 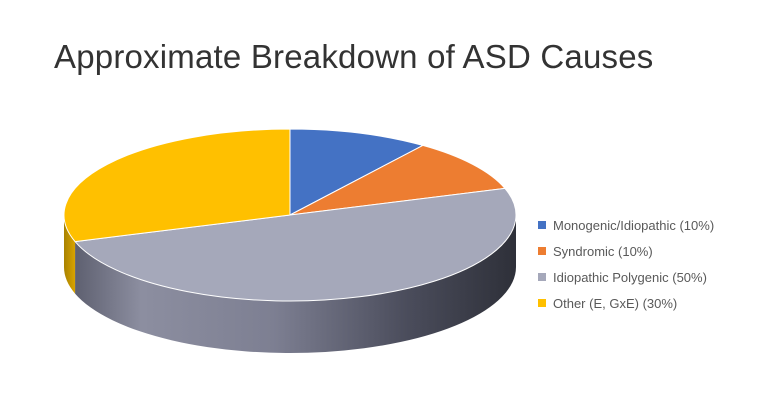 What do you see at coordinates (634, 225) in the screenshot?
I see `legend-label-monogenic: Monogenic/Idiopathic (10%)` at bounding box center [634, 225].